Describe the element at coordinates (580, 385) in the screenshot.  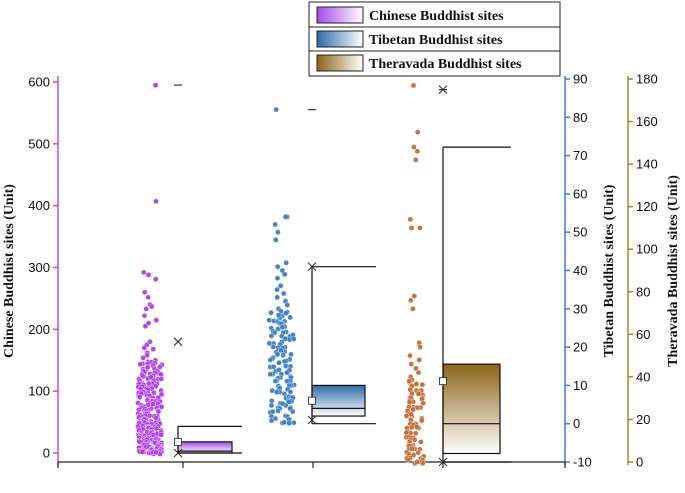
I see `right-axis-tibetan-tick-label: 10` at that location.